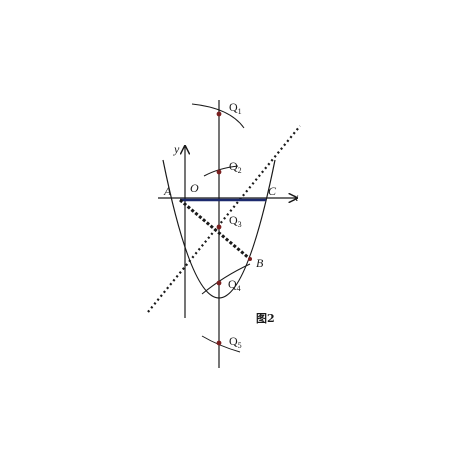 This screenshot has height=449, width=449. Describe the element at coordinates (167, 191) in the screenshot. I see `label-A: A` at that location.